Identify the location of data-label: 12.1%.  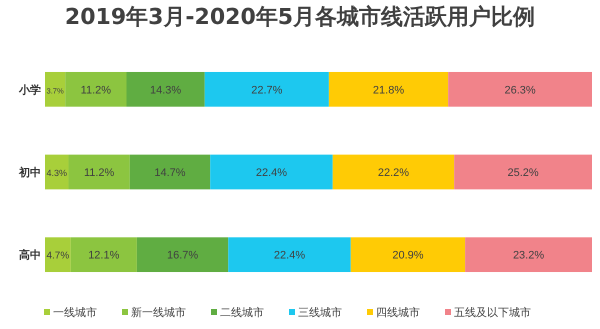
(104, 256).